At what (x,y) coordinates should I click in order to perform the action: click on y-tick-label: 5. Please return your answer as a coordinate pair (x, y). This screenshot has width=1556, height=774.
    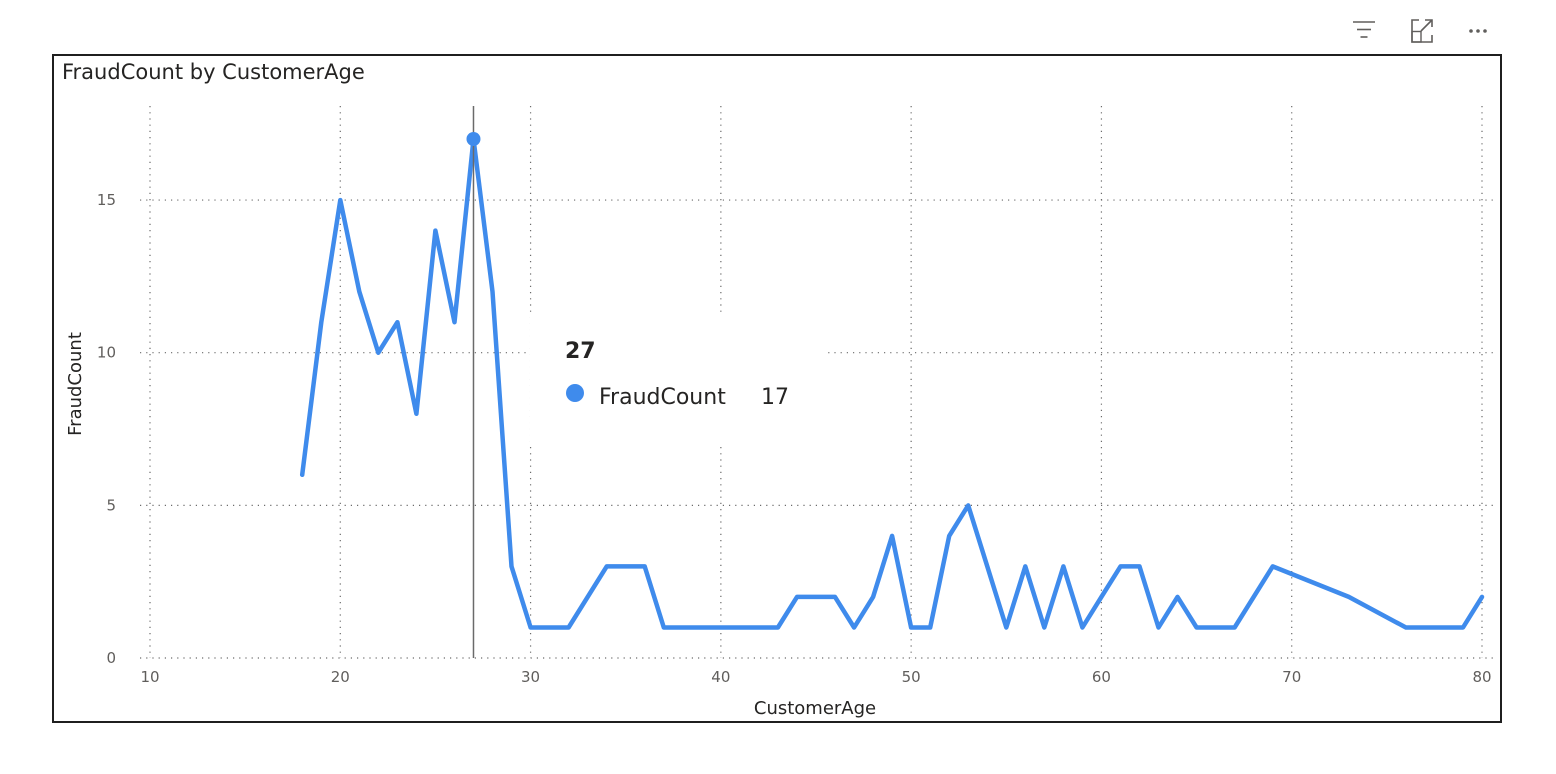
    Looking at the image, I should click on (111, 505).